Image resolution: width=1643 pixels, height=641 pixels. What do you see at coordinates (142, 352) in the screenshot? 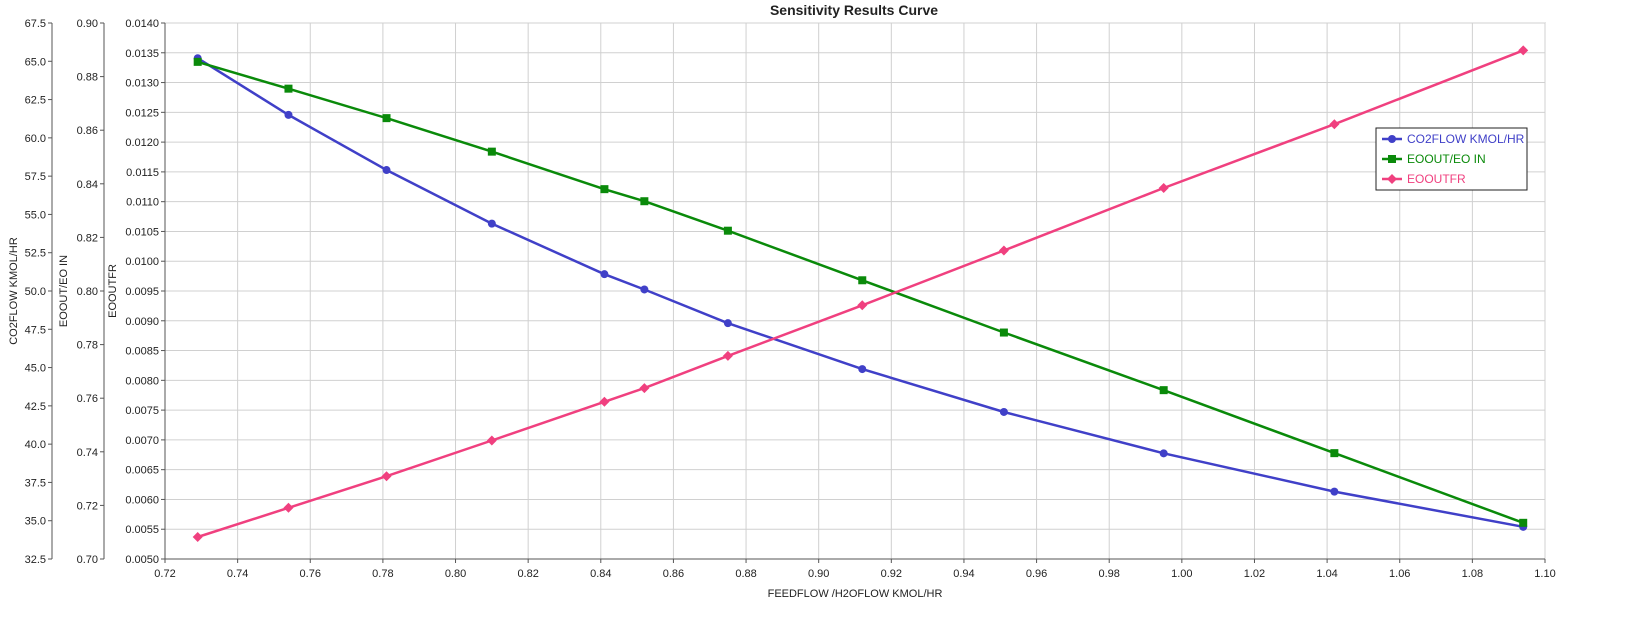
I see `y-tick-label: 0.0085` at bounding box center [142, 352].